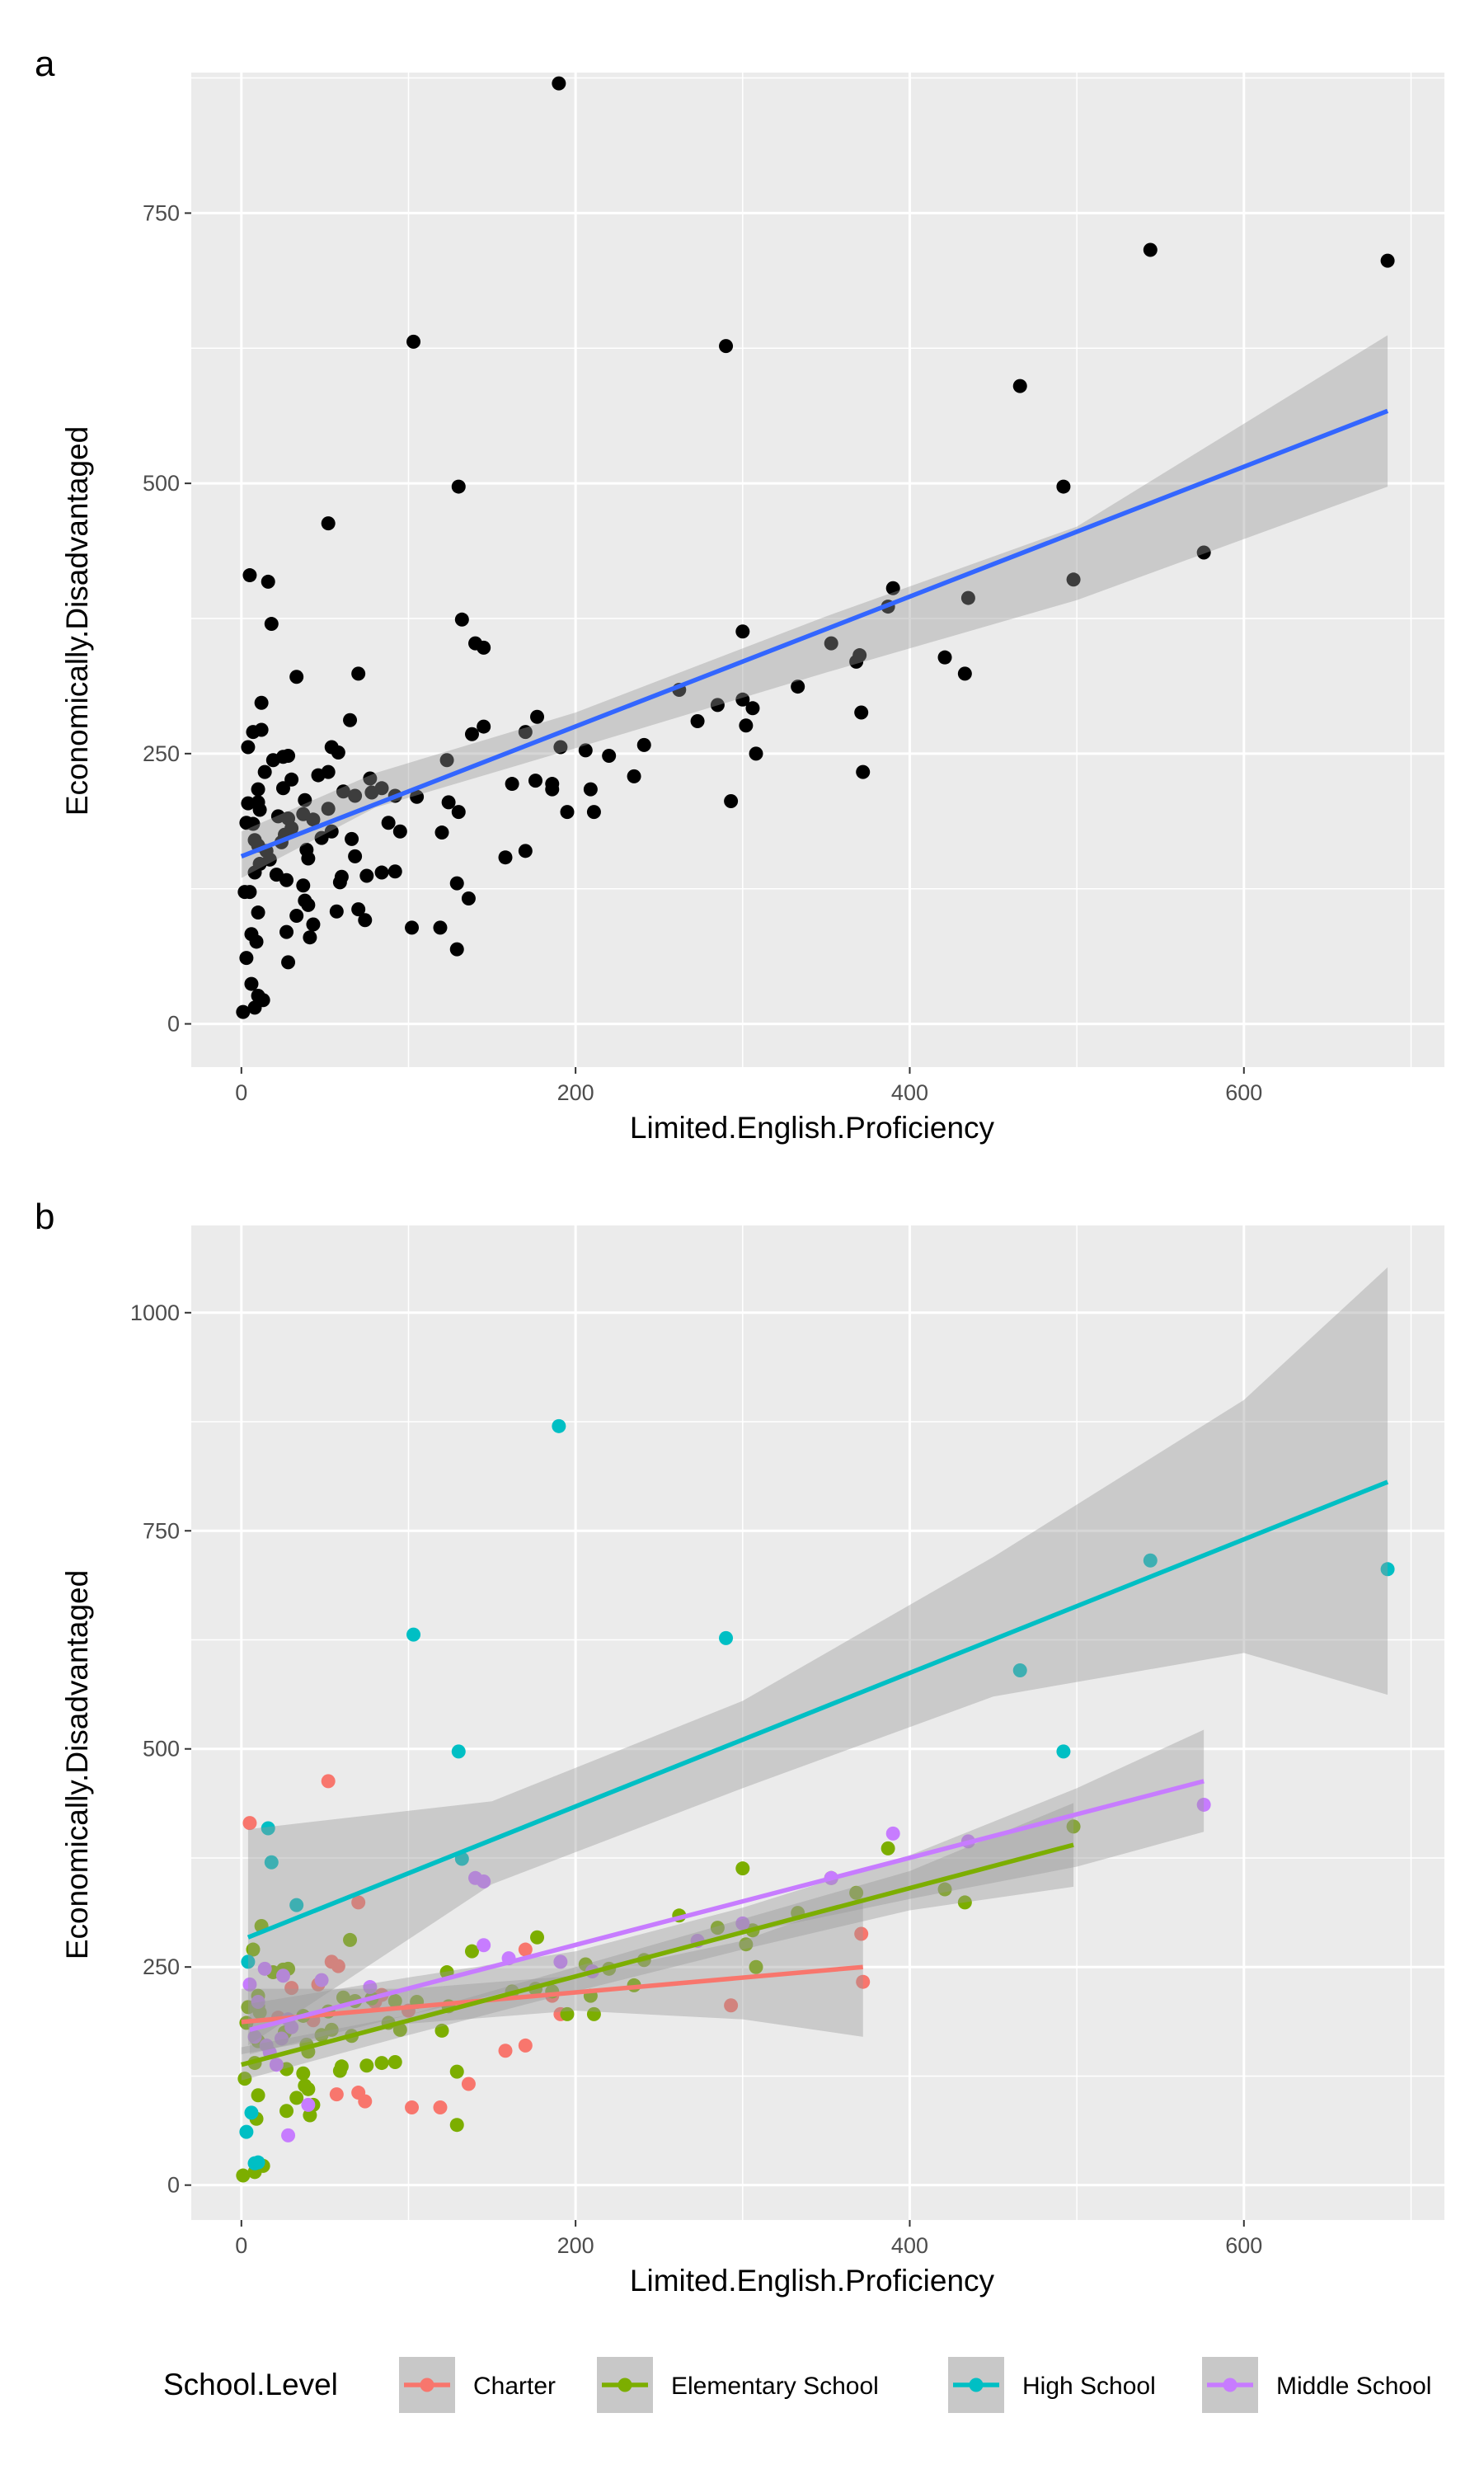 The image size is (1484, 2474). Describe the element at coordinates (77, 621) in the screenshot. I see `panel-a-y-axis-title: Economically.Disadvantaged` at that location.